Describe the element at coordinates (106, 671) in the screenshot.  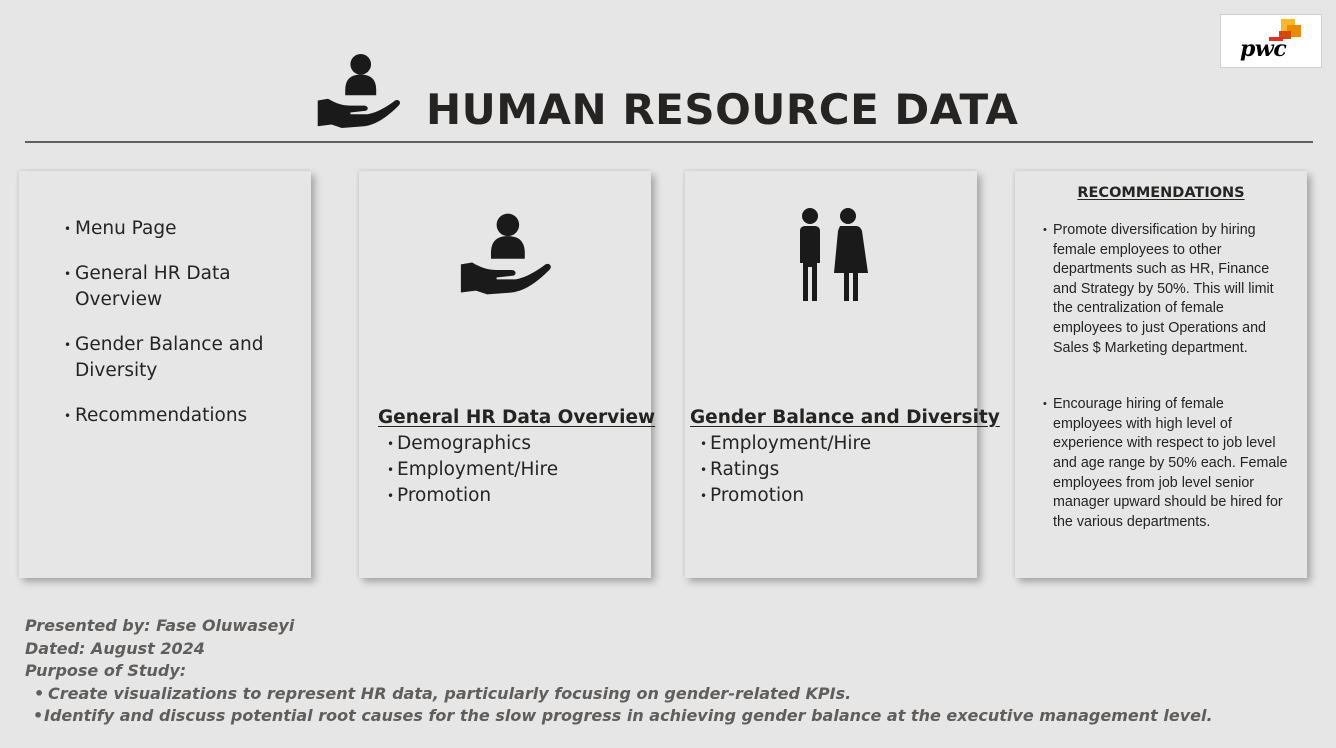
I see `purpose-label: Purpose of Study:` at that location.